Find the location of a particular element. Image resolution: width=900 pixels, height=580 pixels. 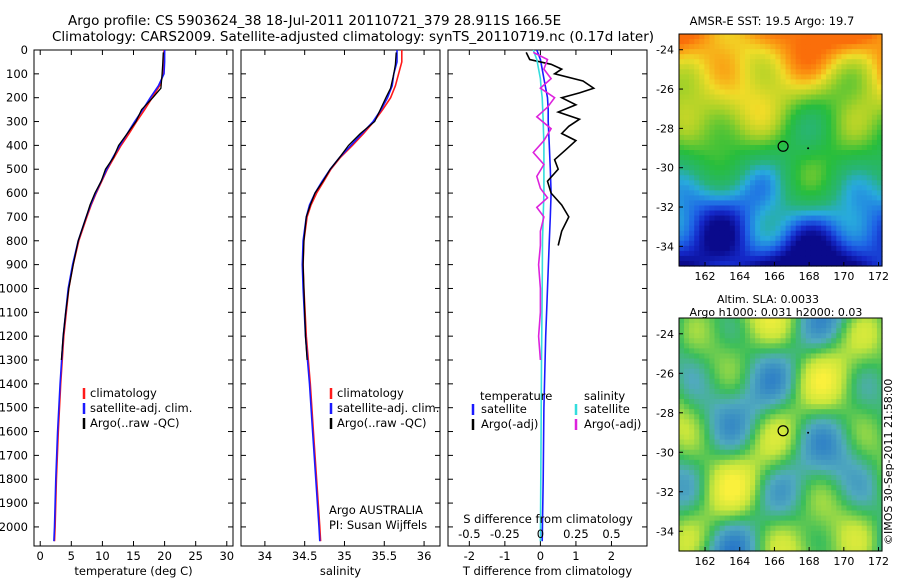

x-axis-label: salinity is located at coordinates (340, 571).